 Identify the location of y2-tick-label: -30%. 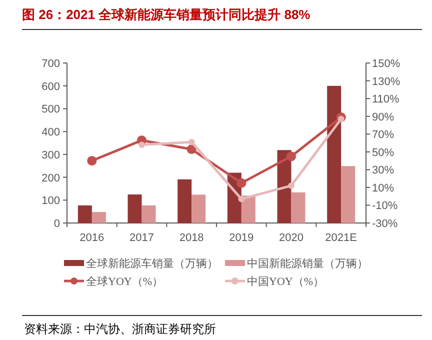
(385, 224).